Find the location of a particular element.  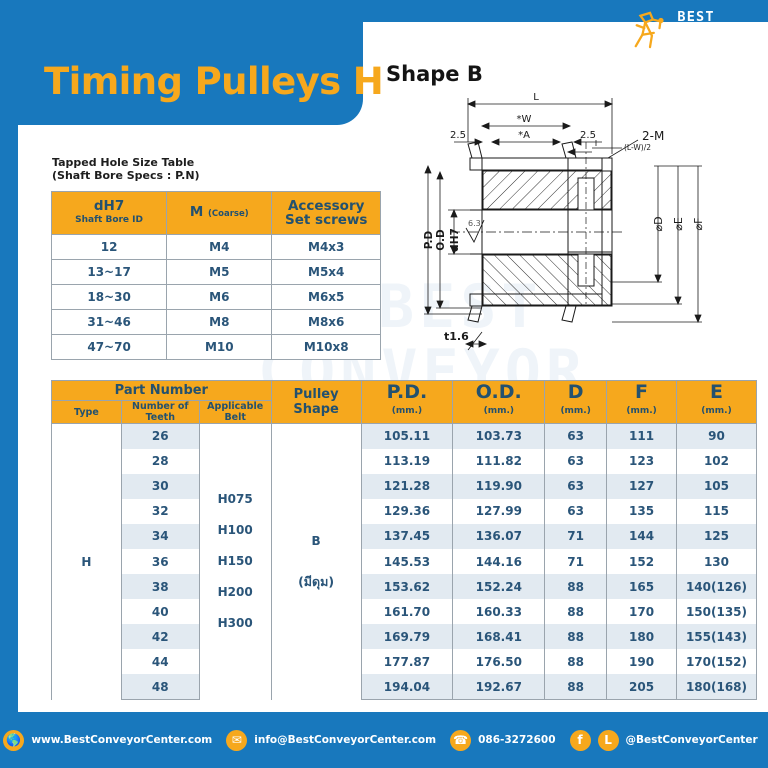

cell-od: 103.73 is located at coordinates (499, 436).